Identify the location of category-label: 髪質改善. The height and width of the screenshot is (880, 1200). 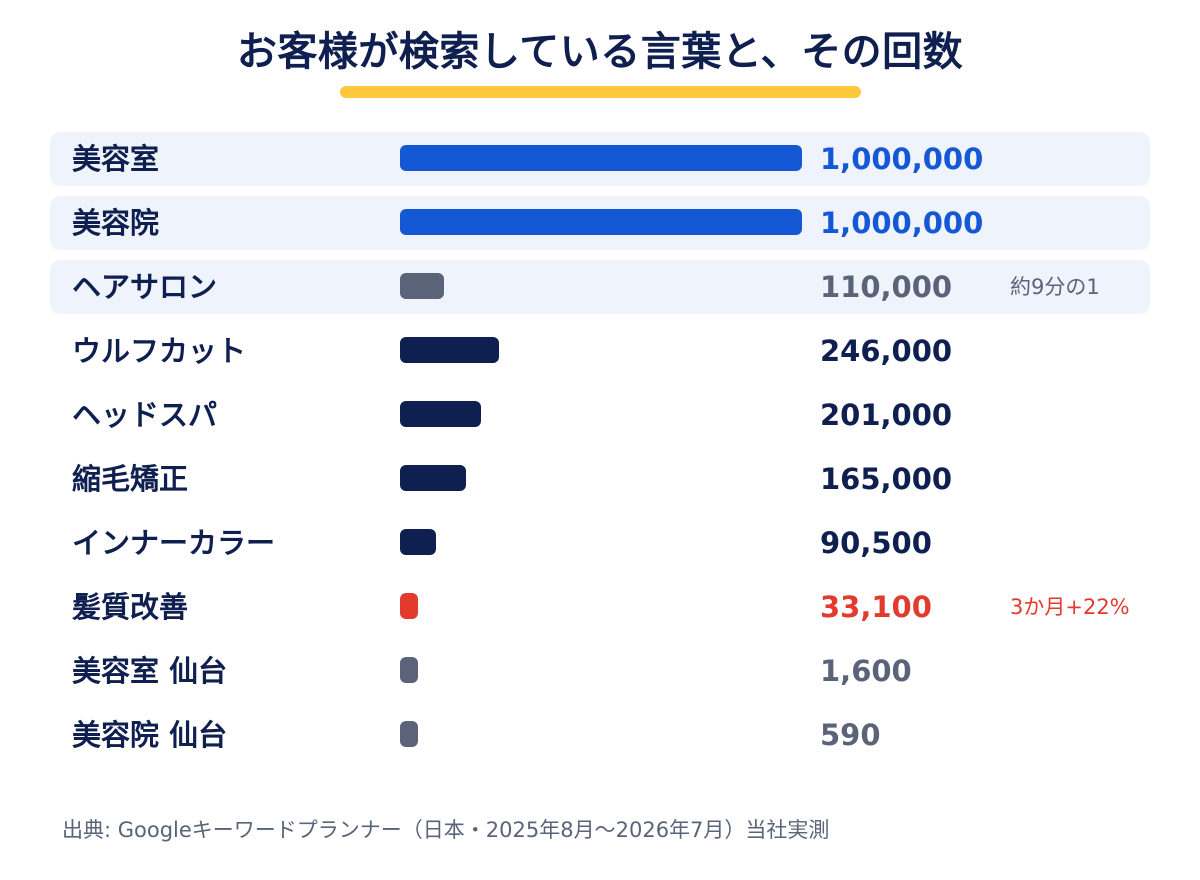
(130, 607).